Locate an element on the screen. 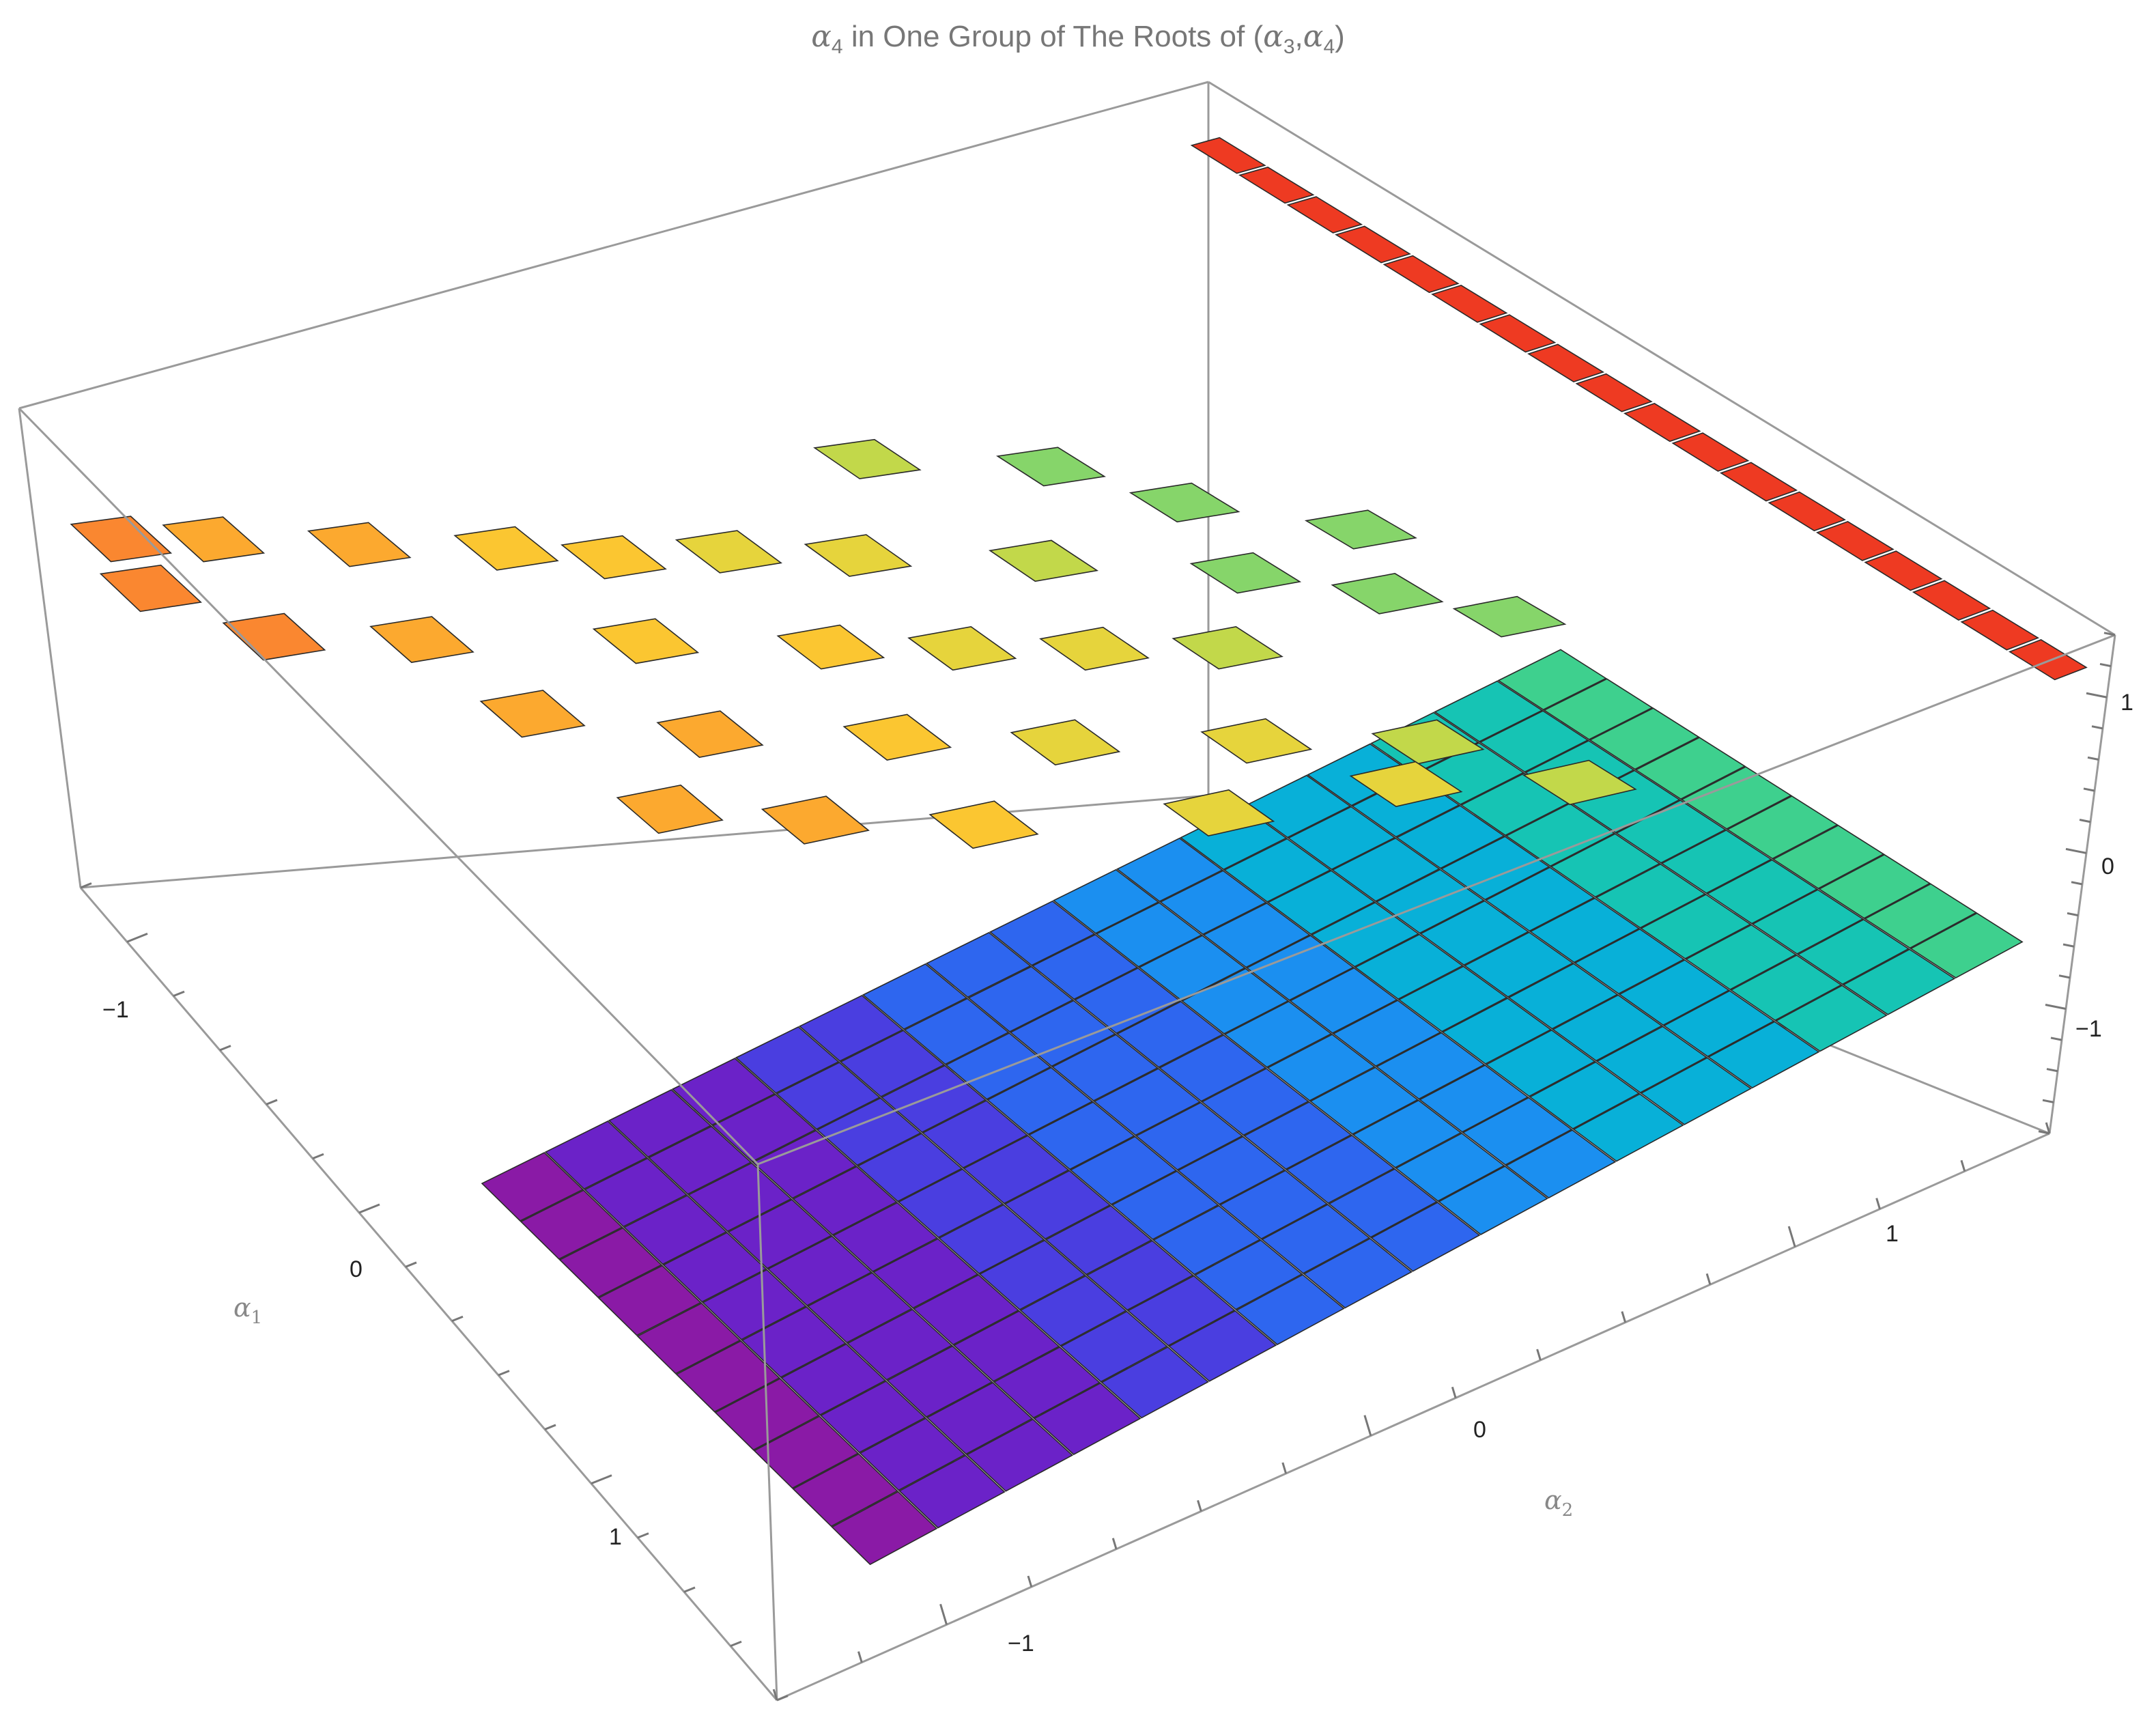  title-var4: α is located at coordinates (1313, 36).